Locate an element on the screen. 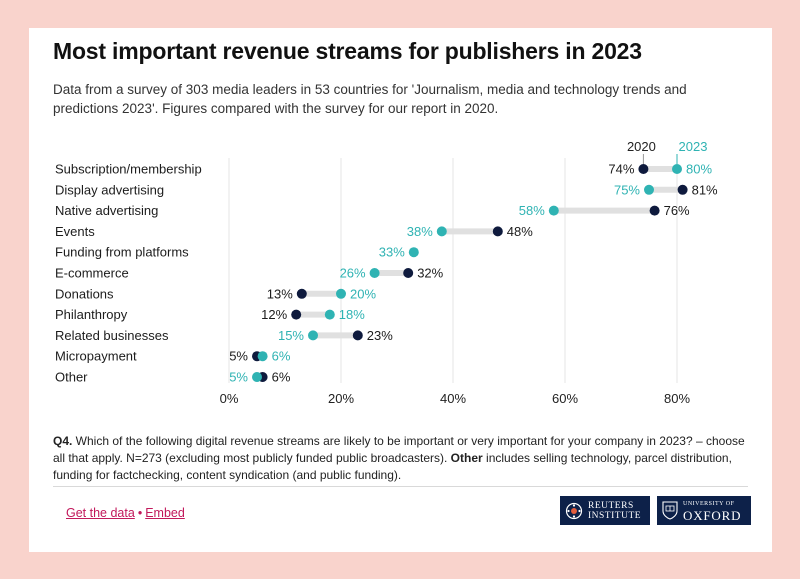 The width and height of the screenshot is (800, 579). series-header-2020: 2020 is located at coordinates (641, 146).